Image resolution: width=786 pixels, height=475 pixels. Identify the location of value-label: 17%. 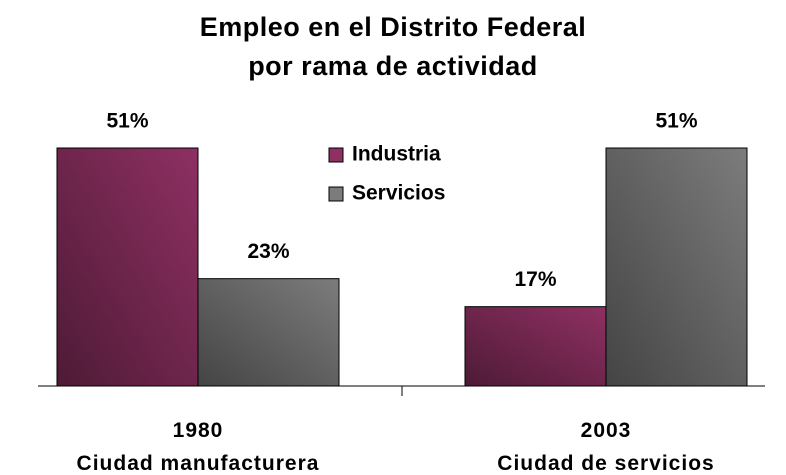
(535, 279).